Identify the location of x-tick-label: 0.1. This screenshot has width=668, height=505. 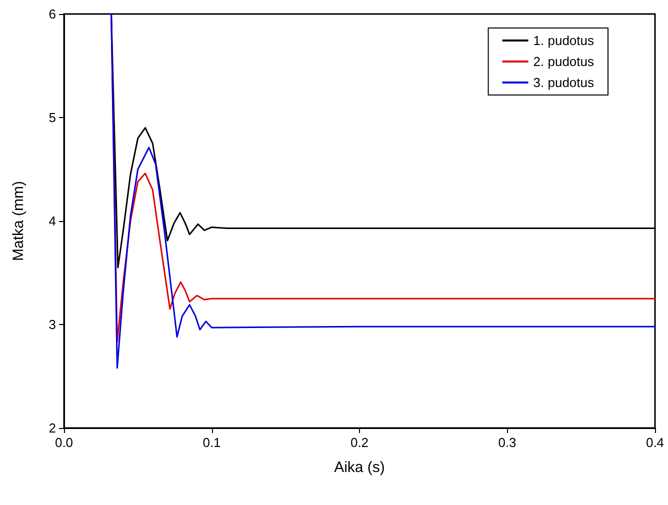
(211, 442).